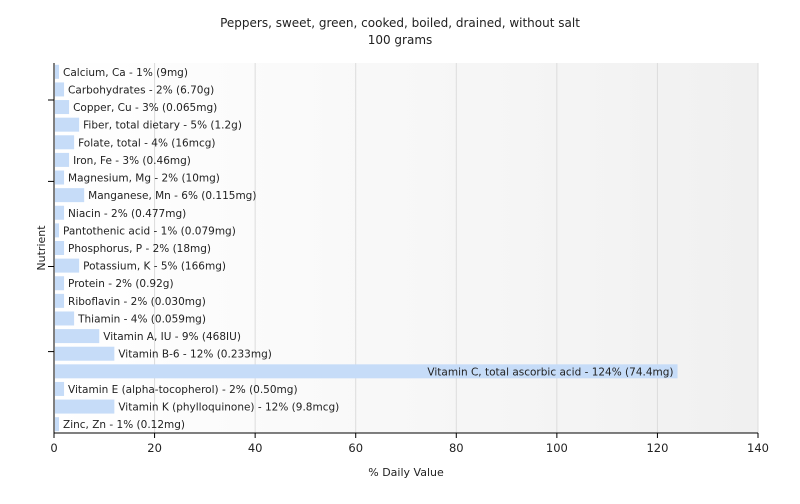 Image resolution: width=800 pixels, height=504 pixels. Describe the element at coordinates (127, 214) in the screenshot. I see `data-label: Niacin - 2% (0.477mg)` at that location.